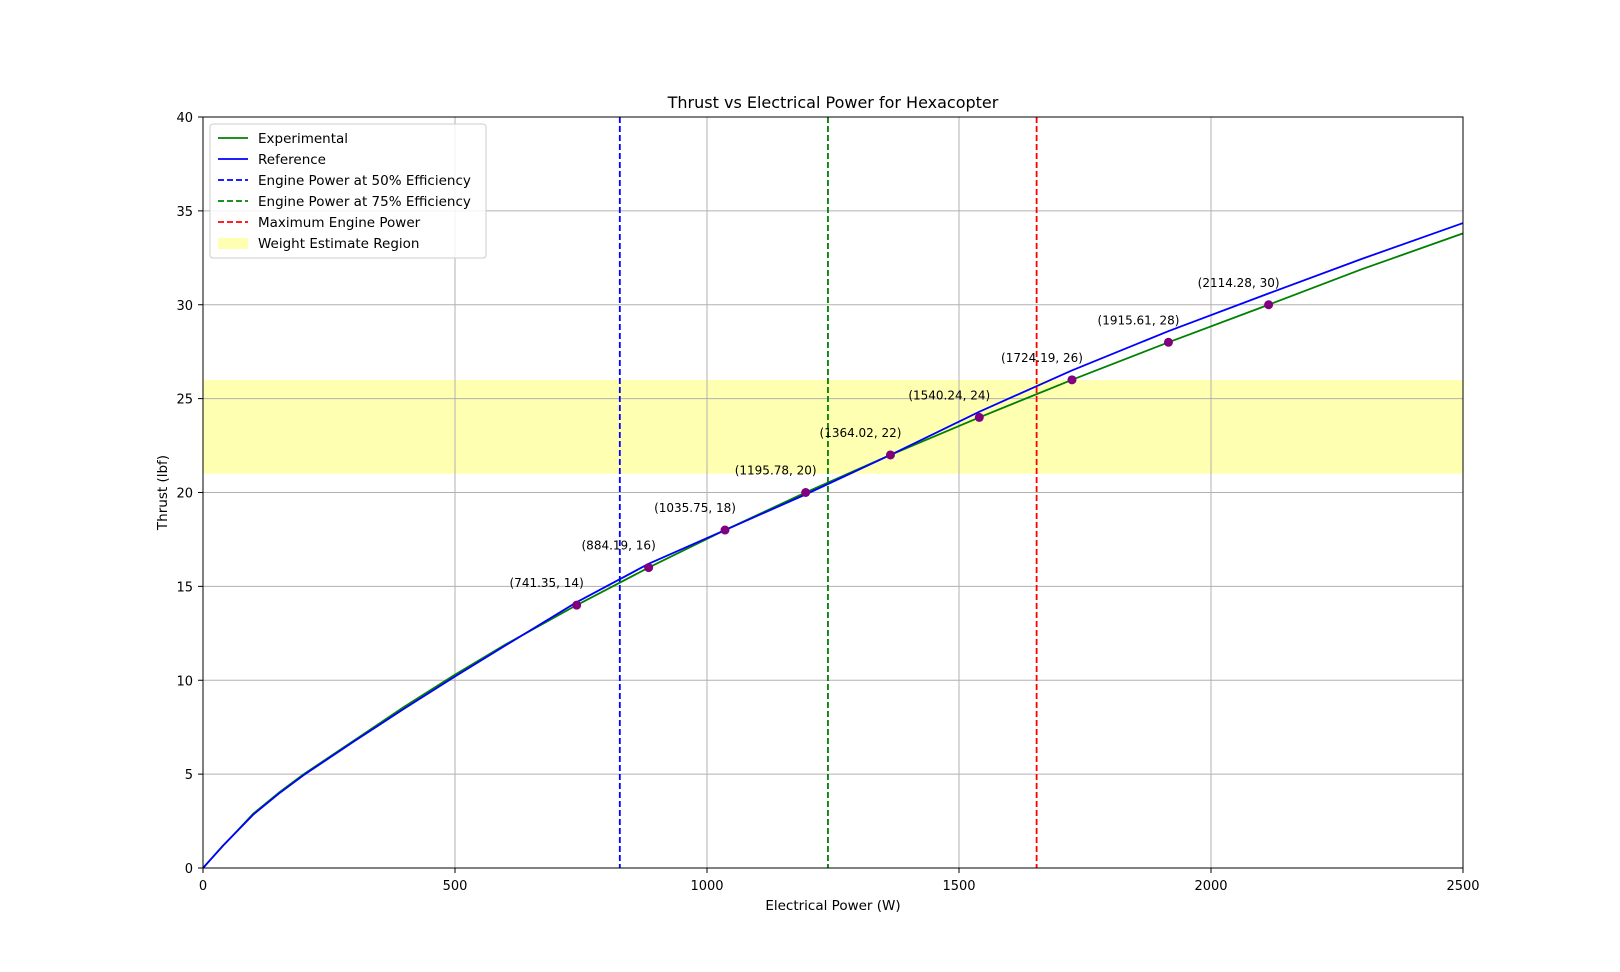 This screenshot has width=1620, height=972. I want to click on y-tick-label: 20, so click(184, 494).